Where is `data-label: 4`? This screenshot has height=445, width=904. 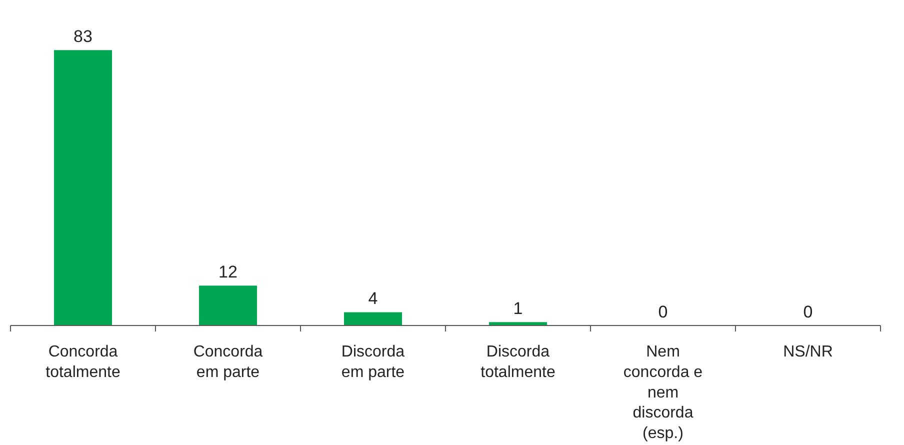 data-label: 4 is located at coordinates (373, 298).